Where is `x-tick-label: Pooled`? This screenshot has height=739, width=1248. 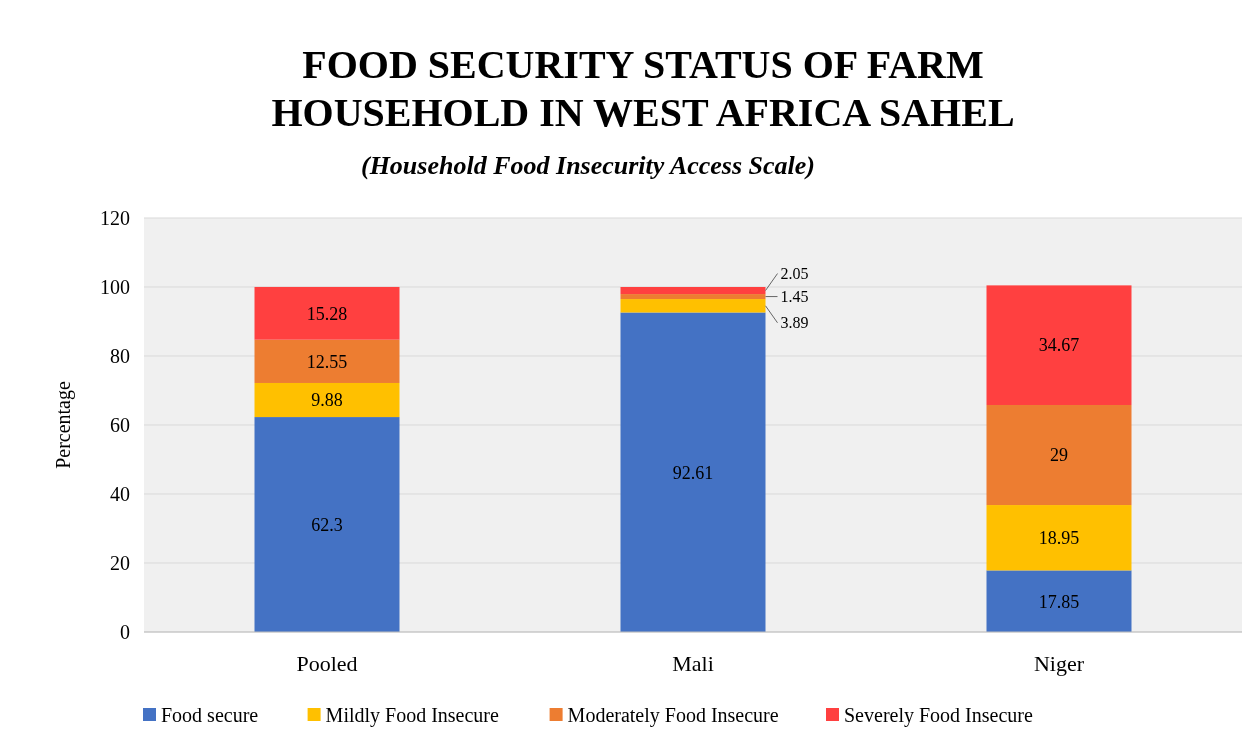 x-tick-label: Pooled is located at coordinates (327, 663).